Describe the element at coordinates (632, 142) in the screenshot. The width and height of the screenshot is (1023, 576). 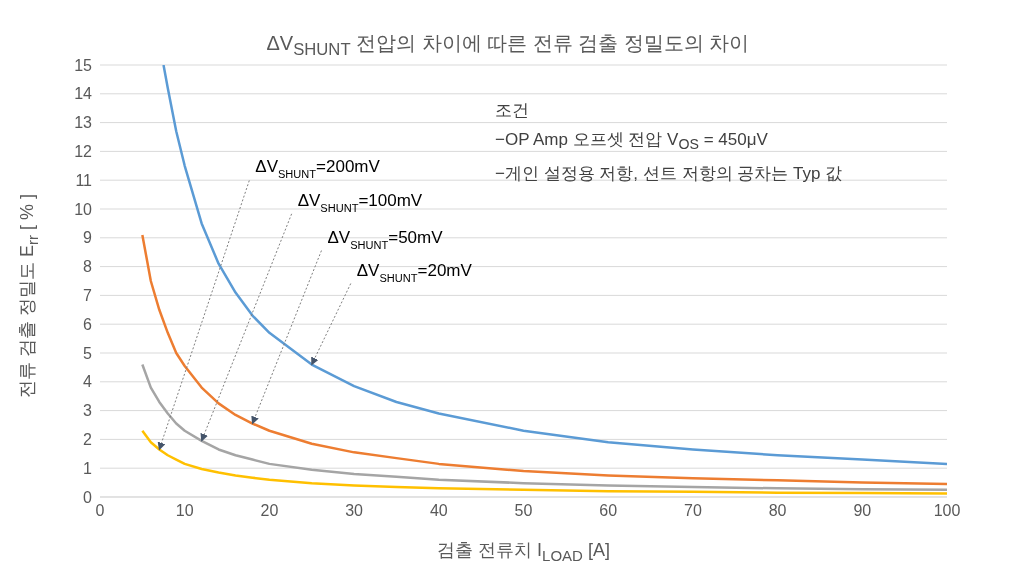
I see `annotation: −OP Amp 오프셋 전압 V$_{OS}$ = 450μV` at that location.